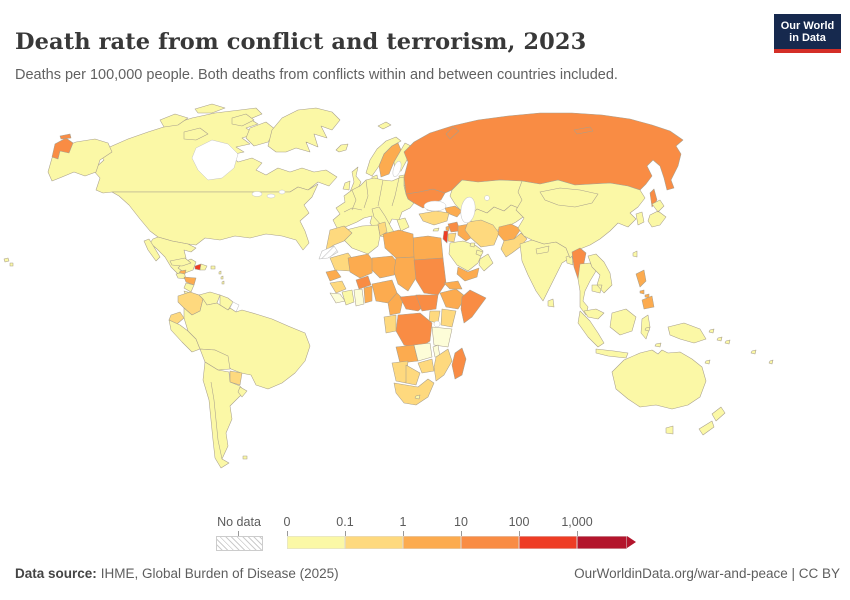  What do you see at coordinates (338, 287) in the screenshot?
I see `country-guinea` at bounding box center [338, 287].